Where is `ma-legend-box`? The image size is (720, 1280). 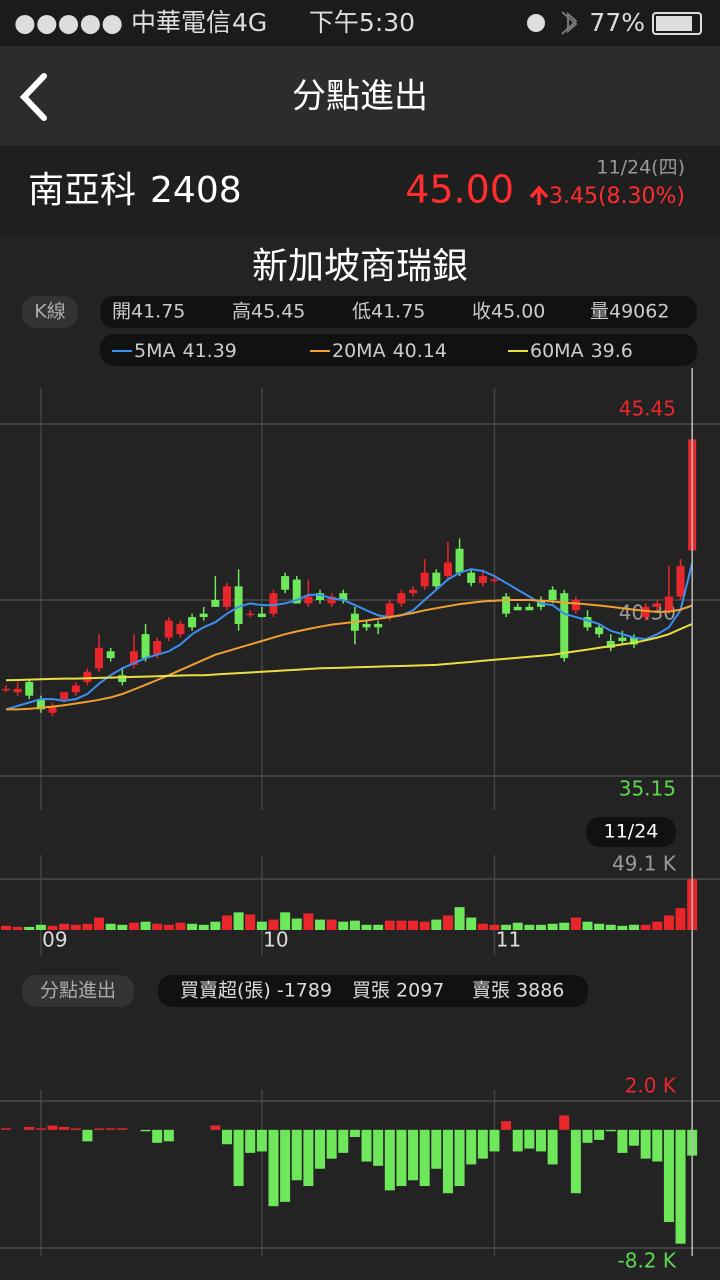
ma-legend-box is located at coordinates (398, 350).